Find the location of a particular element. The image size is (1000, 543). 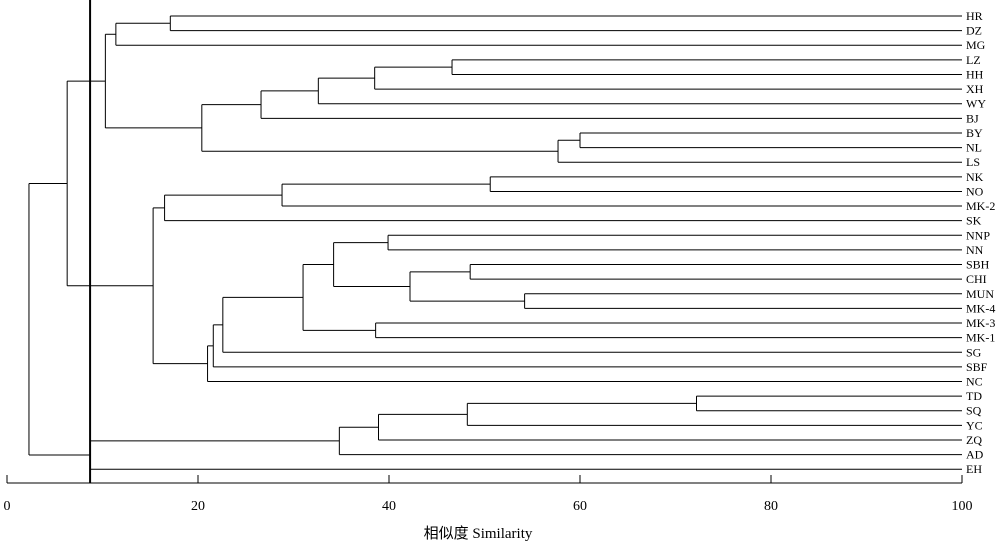

leaf-label: NK is located at coordinates (975, 177).